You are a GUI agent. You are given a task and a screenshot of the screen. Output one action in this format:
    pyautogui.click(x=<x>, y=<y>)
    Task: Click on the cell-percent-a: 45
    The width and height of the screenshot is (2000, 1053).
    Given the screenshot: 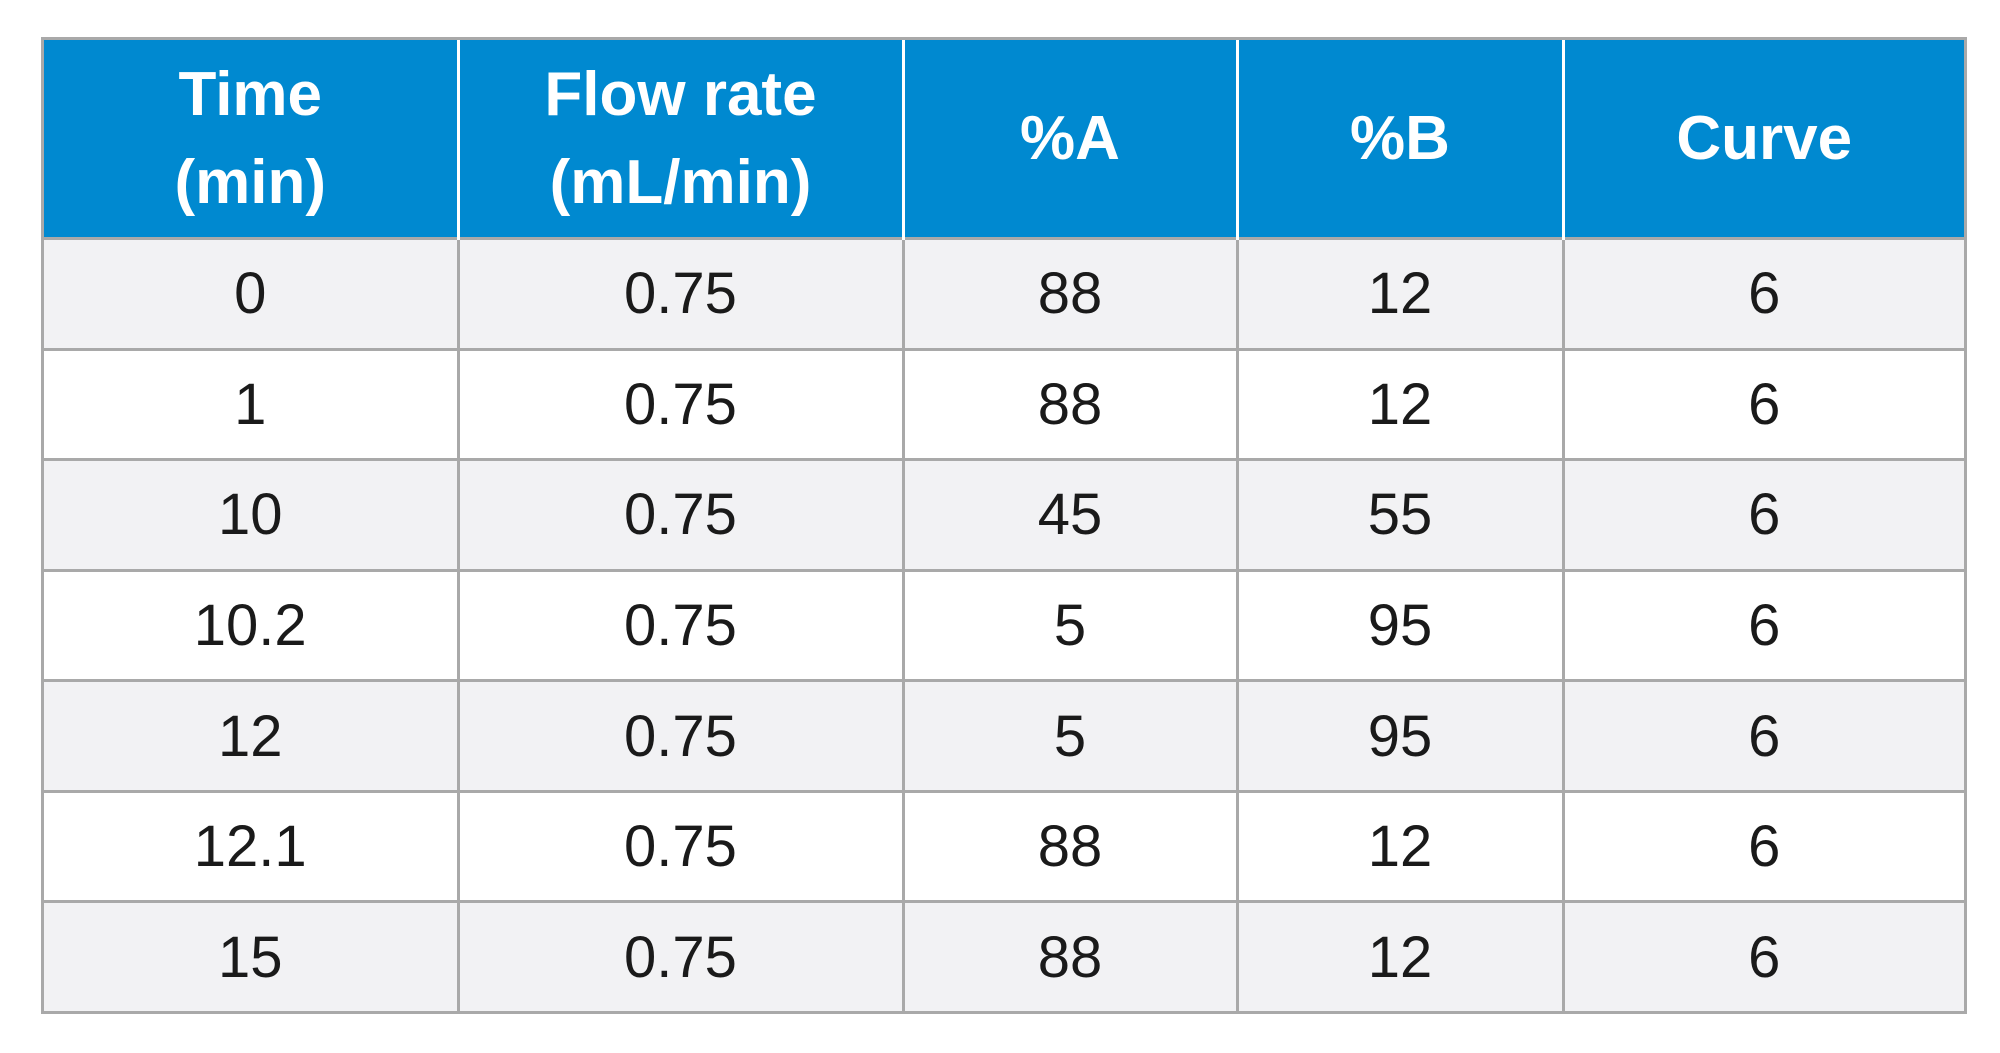 What is the action you would take?
    pyautogui.click(x=1071, y=514)
    